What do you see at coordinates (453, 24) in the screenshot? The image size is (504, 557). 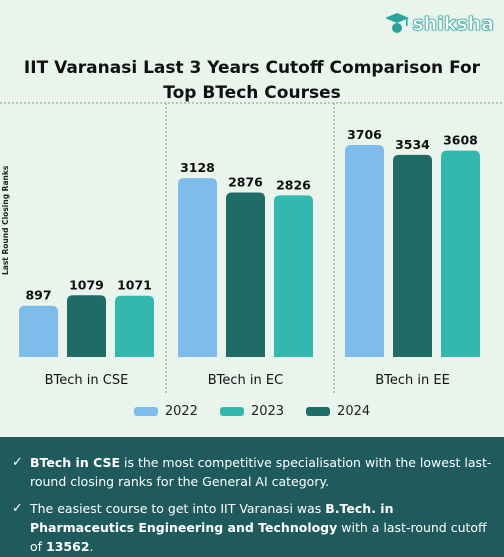 I see `brand-name: shiksha` at bounding box center [453, 24].